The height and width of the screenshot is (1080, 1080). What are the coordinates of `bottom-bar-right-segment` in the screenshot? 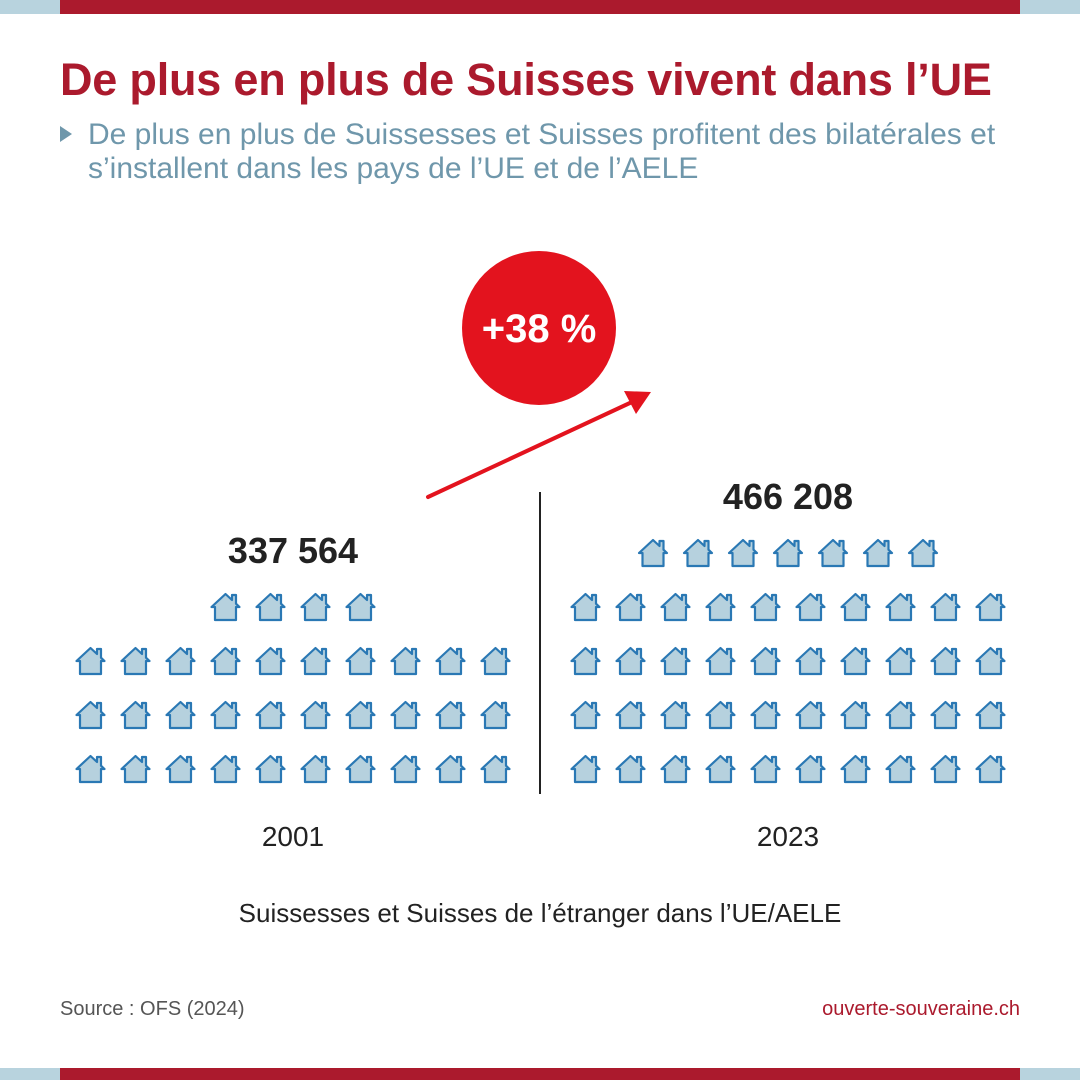 It's located at (1050, 1074).